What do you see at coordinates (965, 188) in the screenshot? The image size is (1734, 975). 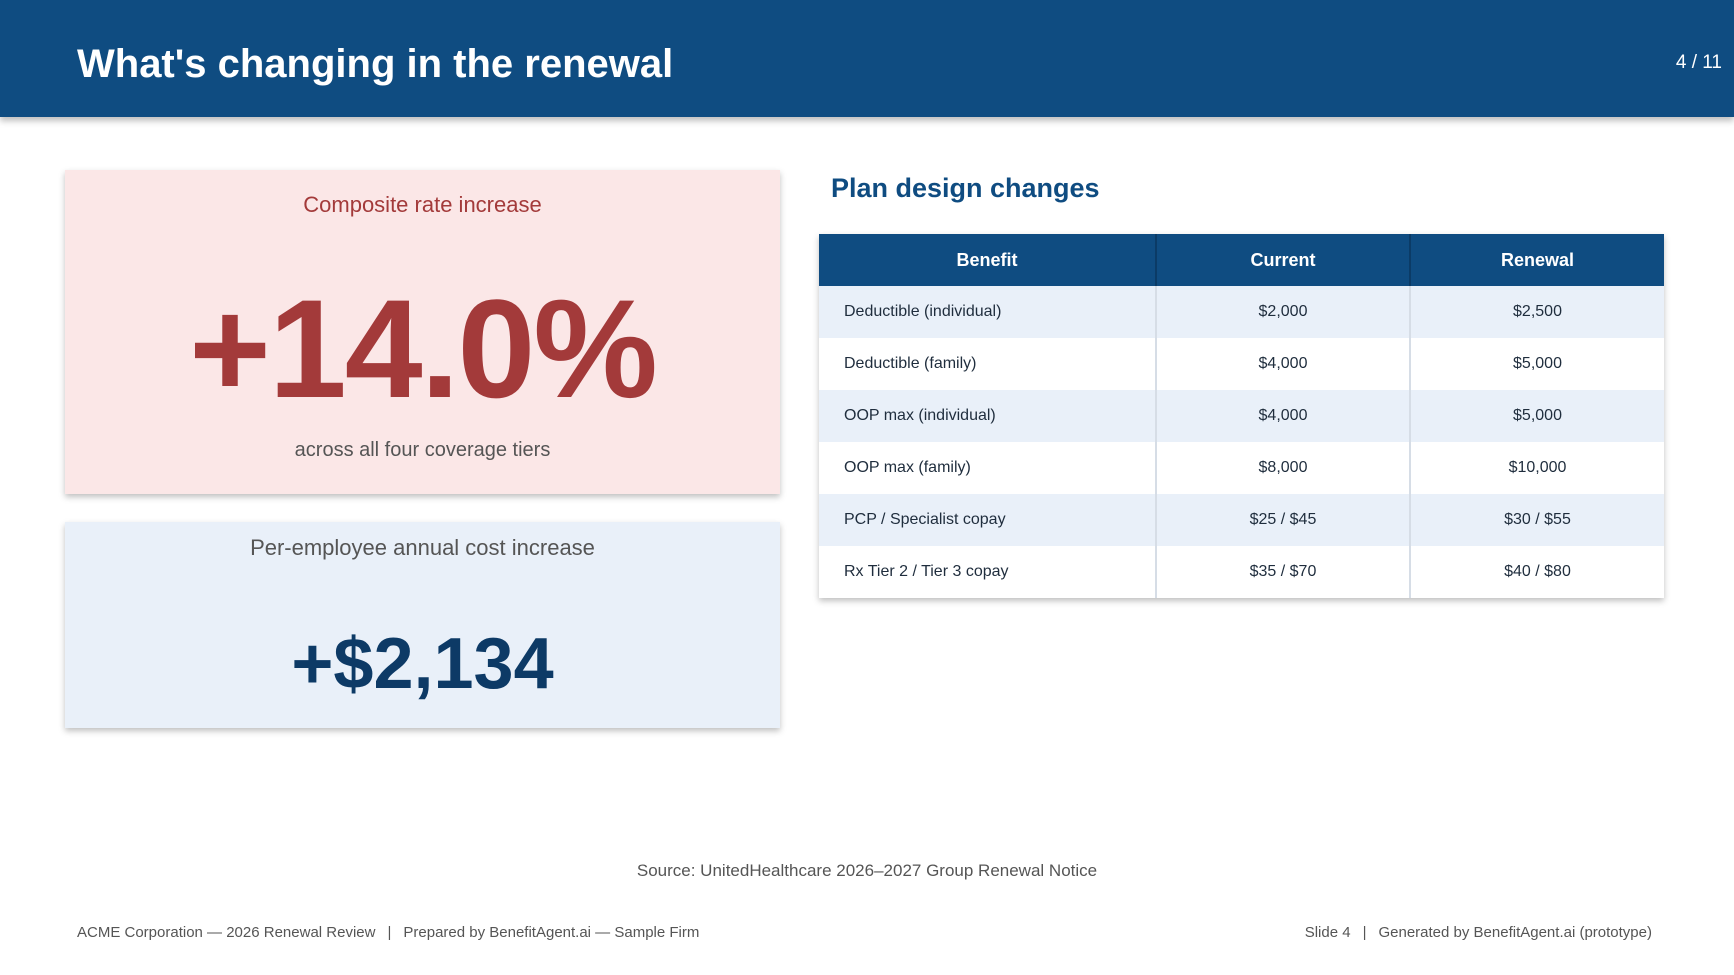 I see `plan-changes-title: Plan design changes` at bounding box center [965, 188].